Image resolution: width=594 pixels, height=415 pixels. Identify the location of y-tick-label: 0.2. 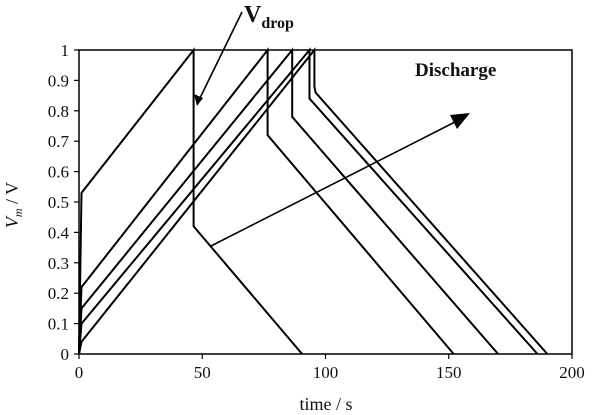
(58, 293).